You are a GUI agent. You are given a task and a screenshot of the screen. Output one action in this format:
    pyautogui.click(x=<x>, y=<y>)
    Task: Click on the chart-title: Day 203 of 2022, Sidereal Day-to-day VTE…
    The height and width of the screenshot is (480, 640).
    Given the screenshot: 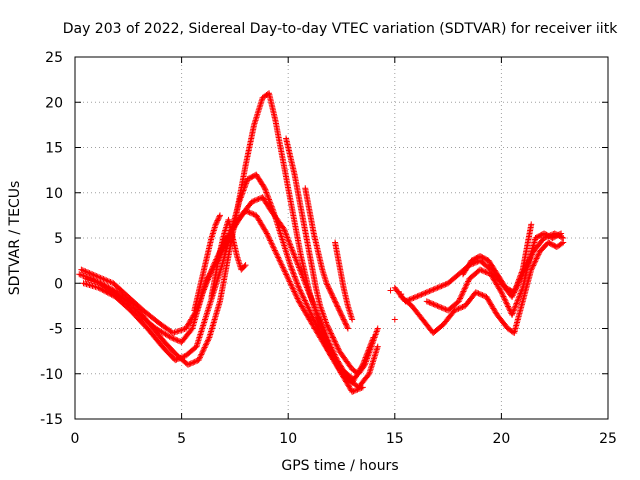 What is the action you would take?
    pyautogui.click(x=340, y=29)
    